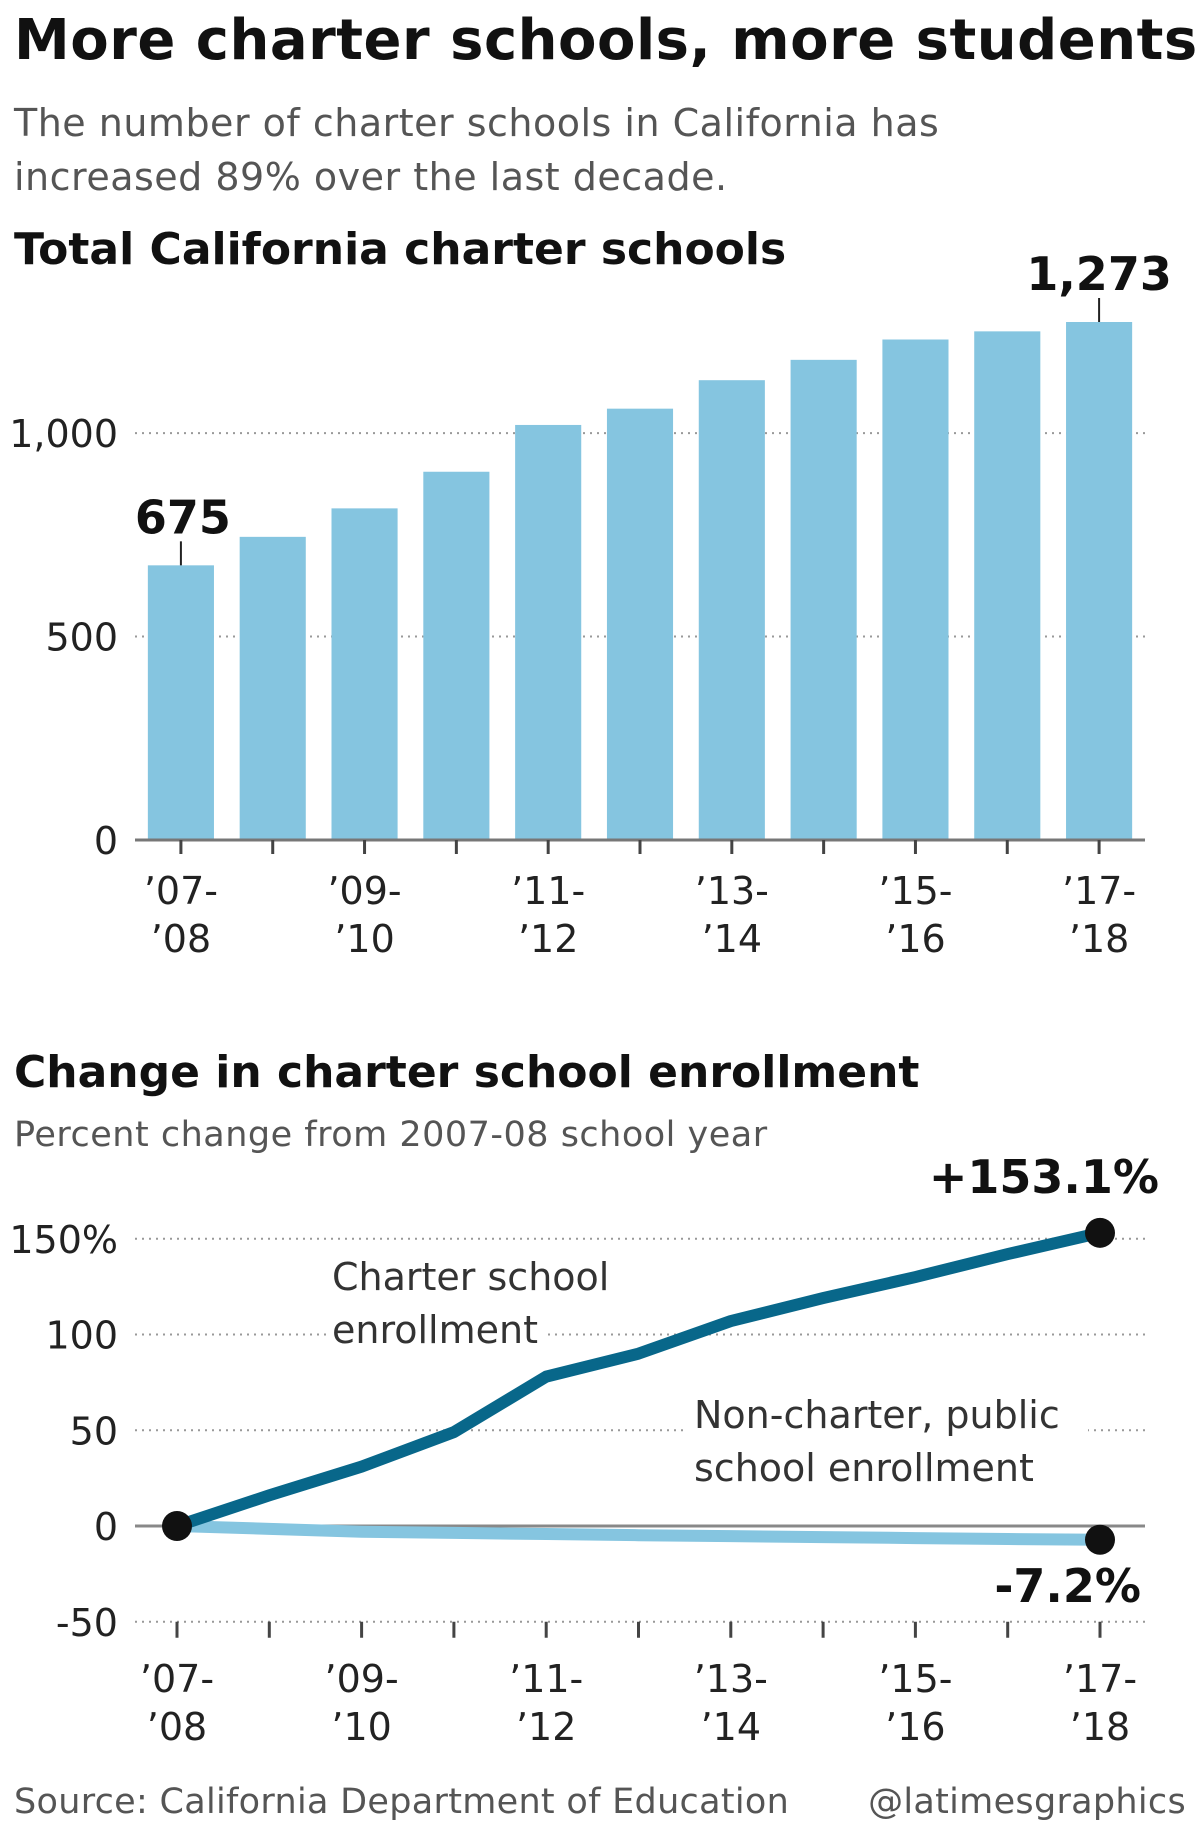 Image resolution: width=1200 pixels, height=1843 pixels. I want to click on bar-chart-title: Total California charter schools, so click(400, 249).